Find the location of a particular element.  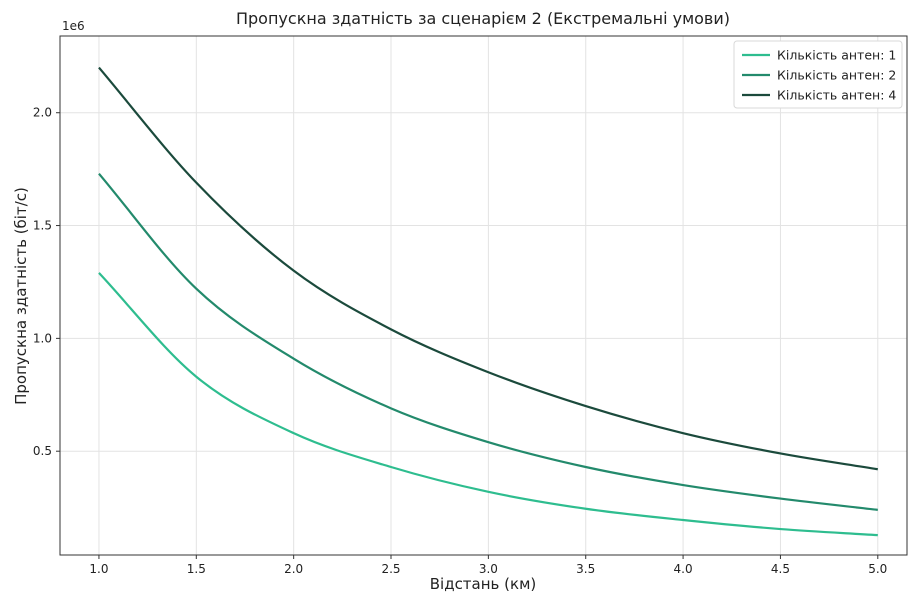

x-axis-label: Відстань (км) is located at coordinates (483, 584).